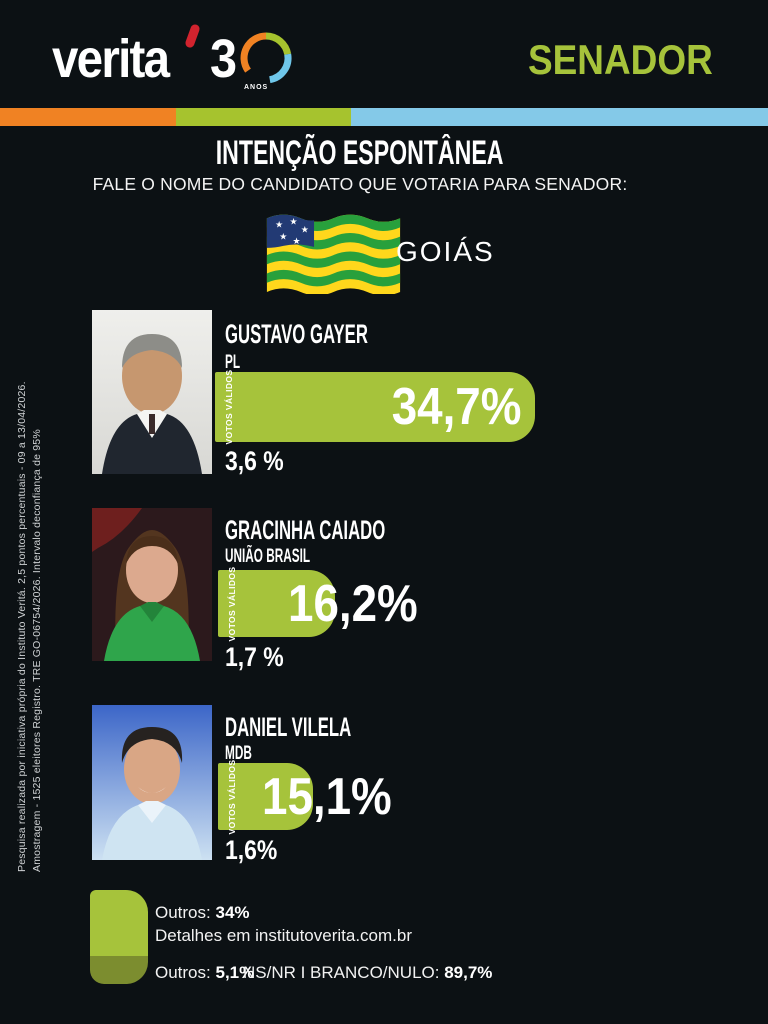 The image size is (768, 1024). I want to click on candidate-name: GUSTAVO GAYER, so click(296, 334).